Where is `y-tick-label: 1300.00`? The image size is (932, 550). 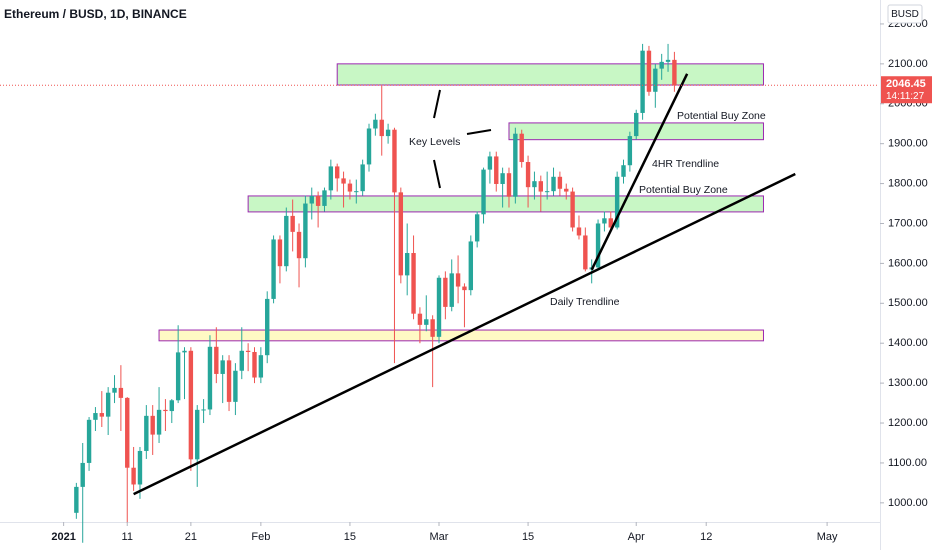
y-tick-label: 1300.00 is located at coordinates (908, 383).